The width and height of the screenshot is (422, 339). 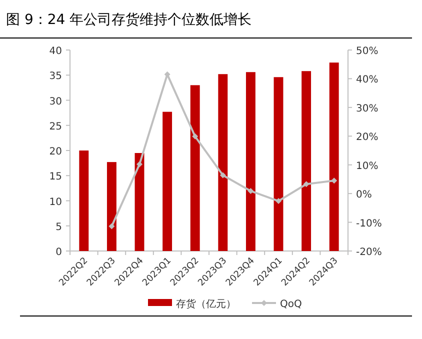 I want to click on y-tick-label: 5, so click(x=59, y=227).